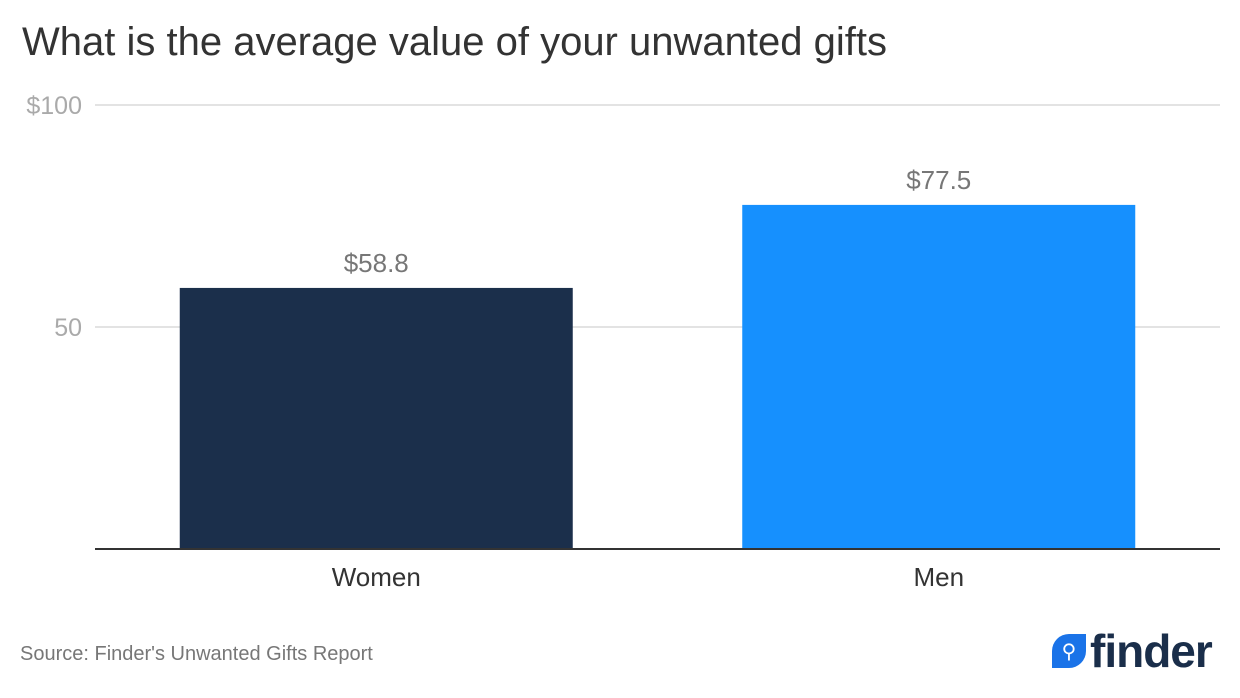 This screenshot has width=1240, height=698. I want to click on search-icon: ⚲, so click(1069, 651).